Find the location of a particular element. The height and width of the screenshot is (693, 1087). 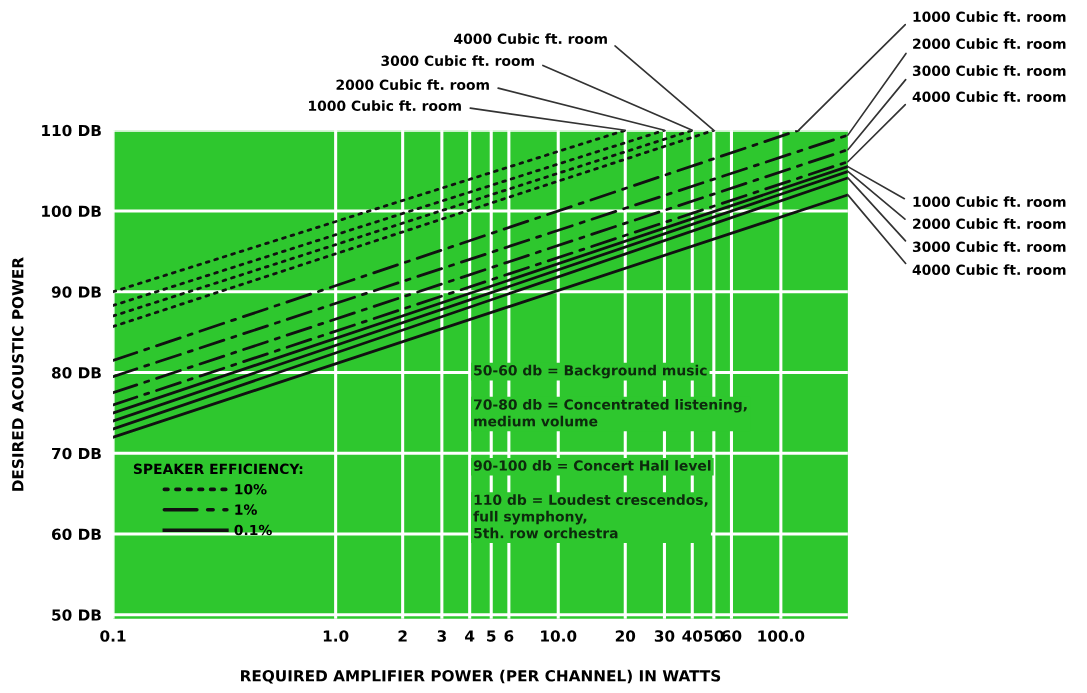

x-tick-label: 10.0 is located at coordinates (559, 636).